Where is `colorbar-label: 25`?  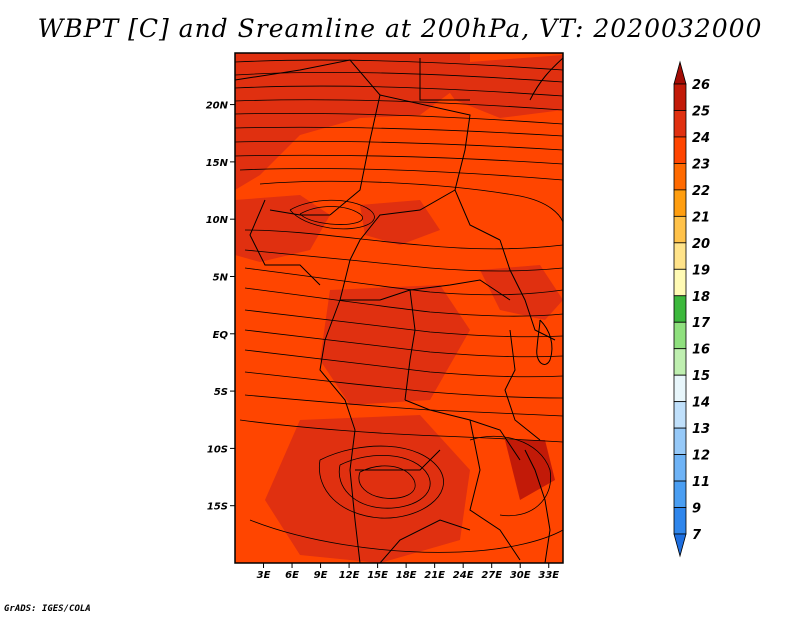
colorbar-label: 25 is located at coordinates (701, 111).